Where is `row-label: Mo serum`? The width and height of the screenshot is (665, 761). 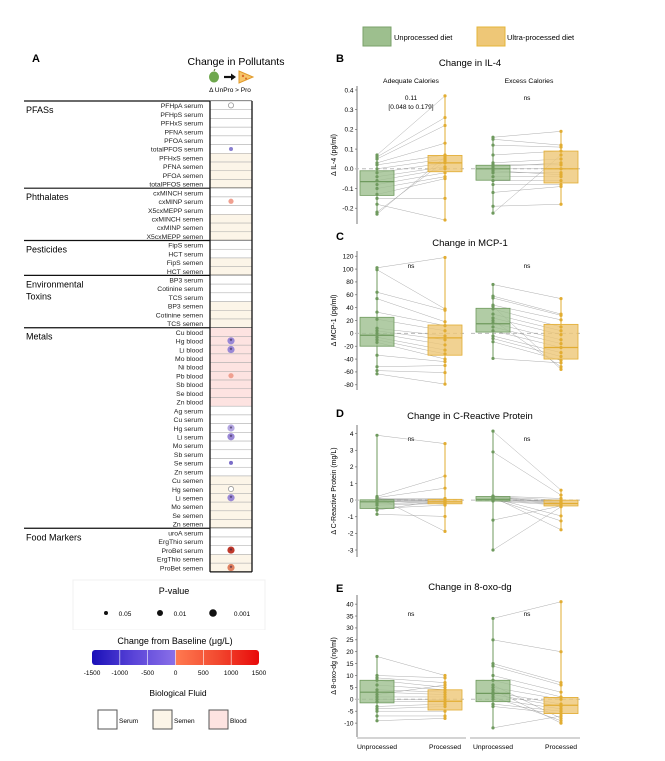
row-label: Mo serum is located at coordinates (188, 446).